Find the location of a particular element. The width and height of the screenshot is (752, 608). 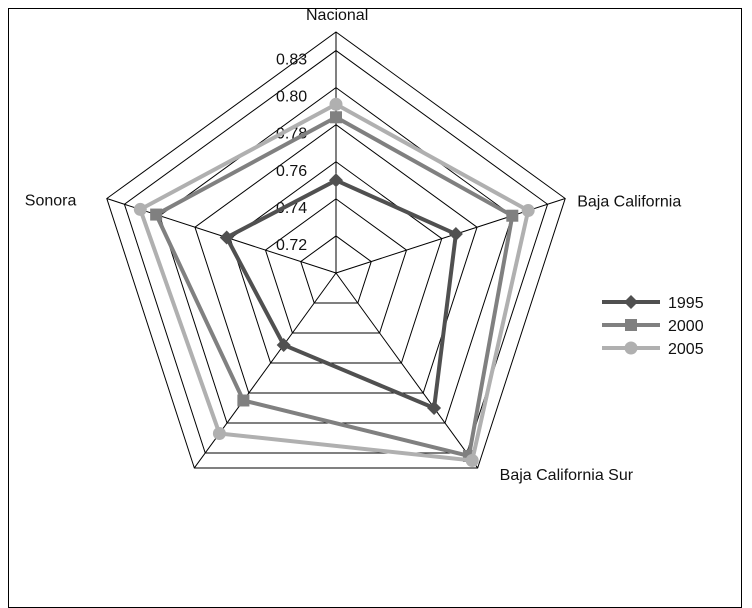

tick-label: 0.74 is located at coordinates (291, 208).